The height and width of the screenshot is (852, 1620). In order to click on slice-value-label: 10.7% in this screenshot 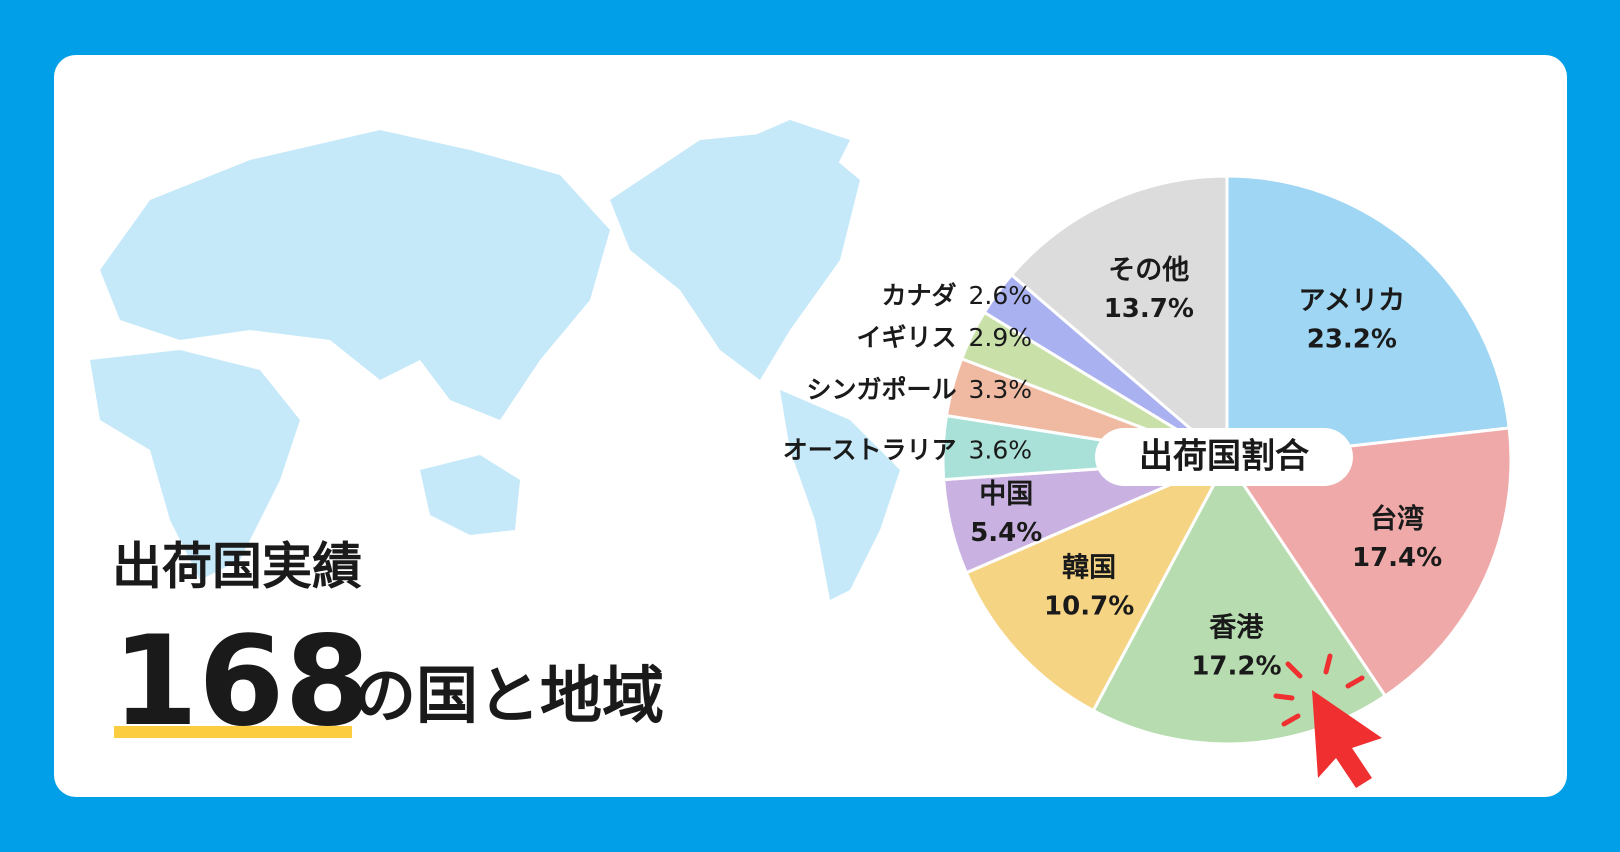, I will do `click(1089, 607)`.